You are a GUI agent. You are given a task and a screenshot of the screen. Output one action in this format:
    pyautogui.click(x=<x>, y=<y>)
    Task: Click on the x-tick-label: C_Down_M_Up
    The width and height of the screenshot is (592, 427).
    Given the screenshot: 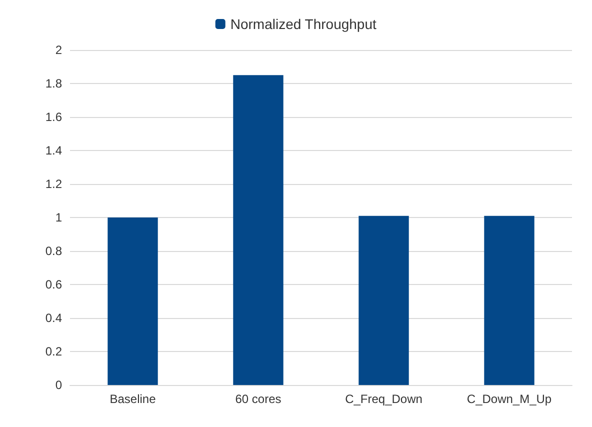 What is the action you would take?
    pyautogui.click(x=509, y=399)
    